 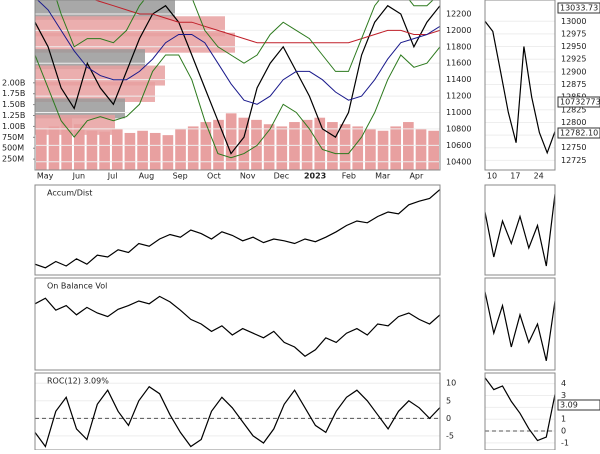 I want to click on panel-title: Accum/Dist, so click(x=69, y=193).